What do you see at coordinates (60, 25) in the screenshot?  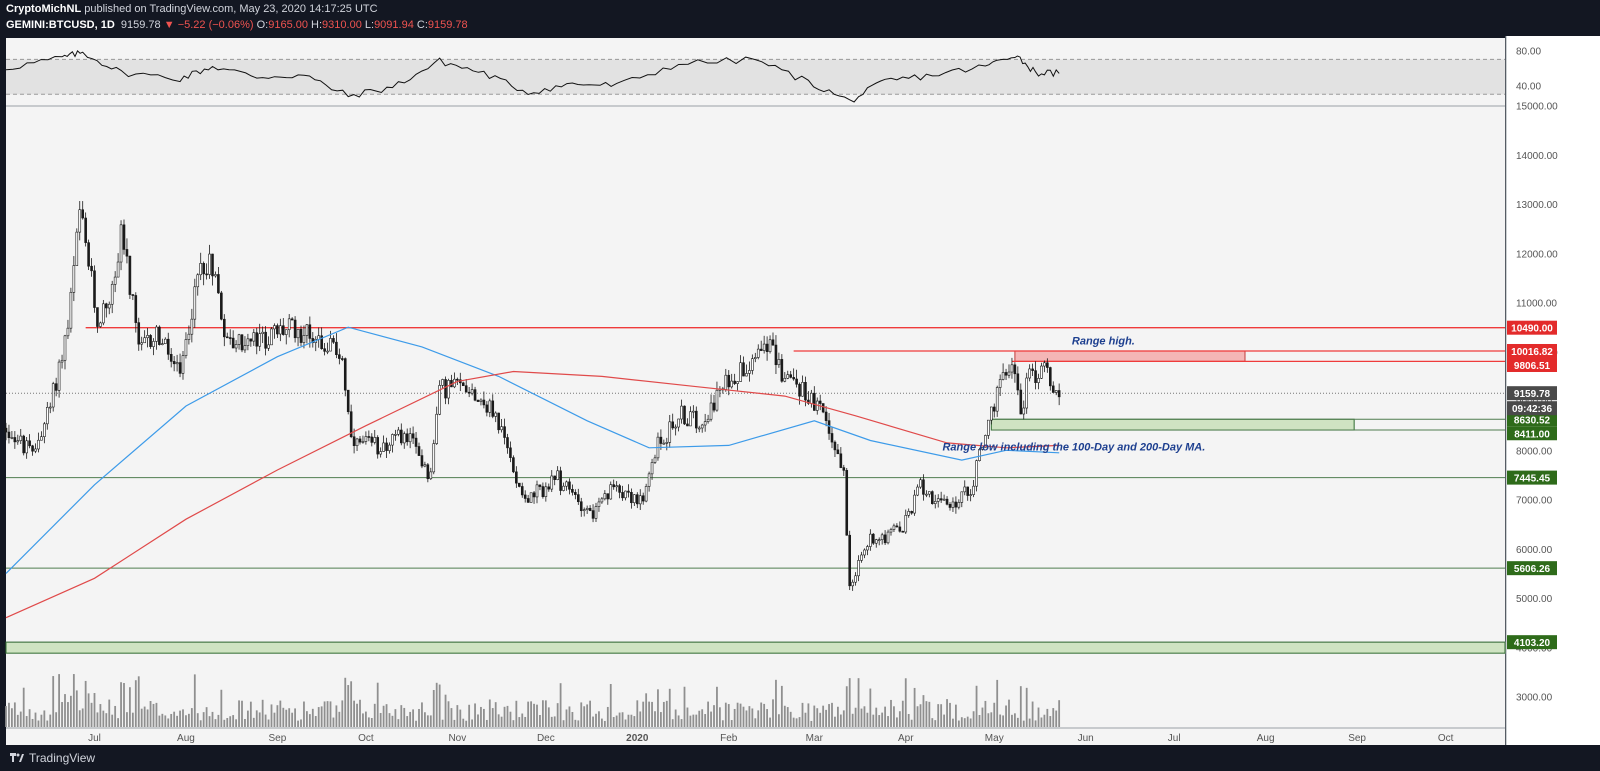 I see `symbol-label: GEMINI:BTCUSD, 1D` at bounding box center [60, 25].